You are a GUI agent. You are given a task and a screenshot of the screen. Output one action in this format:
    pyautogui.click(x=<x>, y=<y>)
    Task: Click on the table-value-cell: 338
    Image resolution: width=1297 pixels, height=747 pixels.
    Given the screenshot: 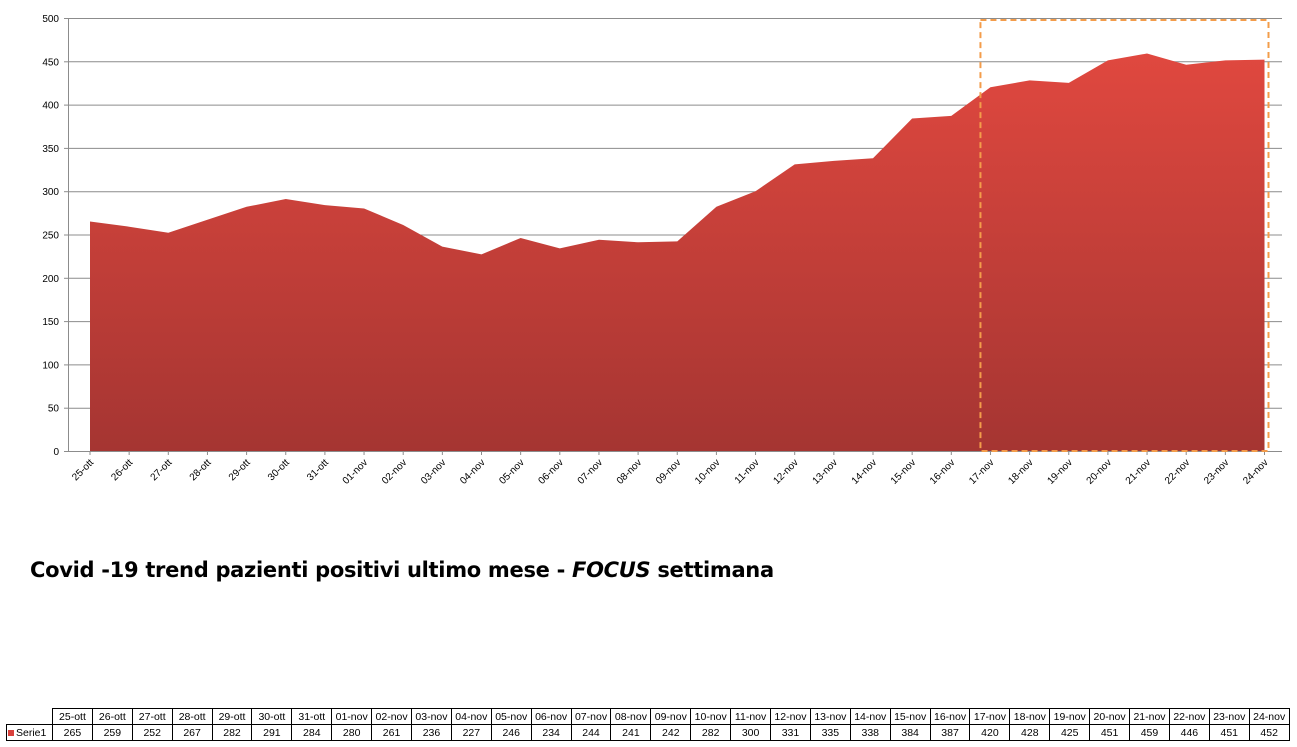 What is the action you would take?
    pyautogui.click(x=870, y=732)
    